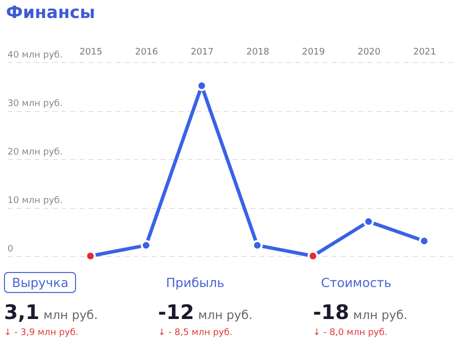  Describe the element at coordinates (356, 283) in the screenshot. I see `text: Стоимость` at that location.